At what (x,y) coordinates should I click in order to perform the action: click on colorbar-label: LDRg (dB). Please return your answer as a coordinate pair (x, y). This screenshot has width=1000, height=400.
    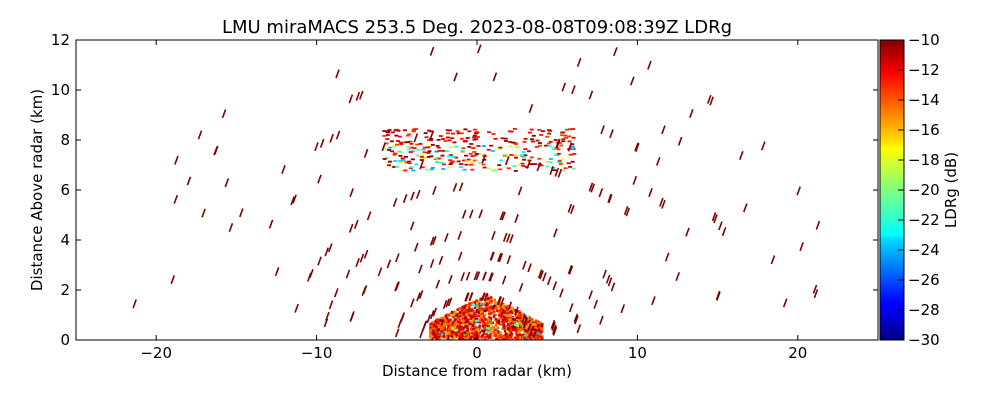
    Looking at the image, I should click on (951, 190).